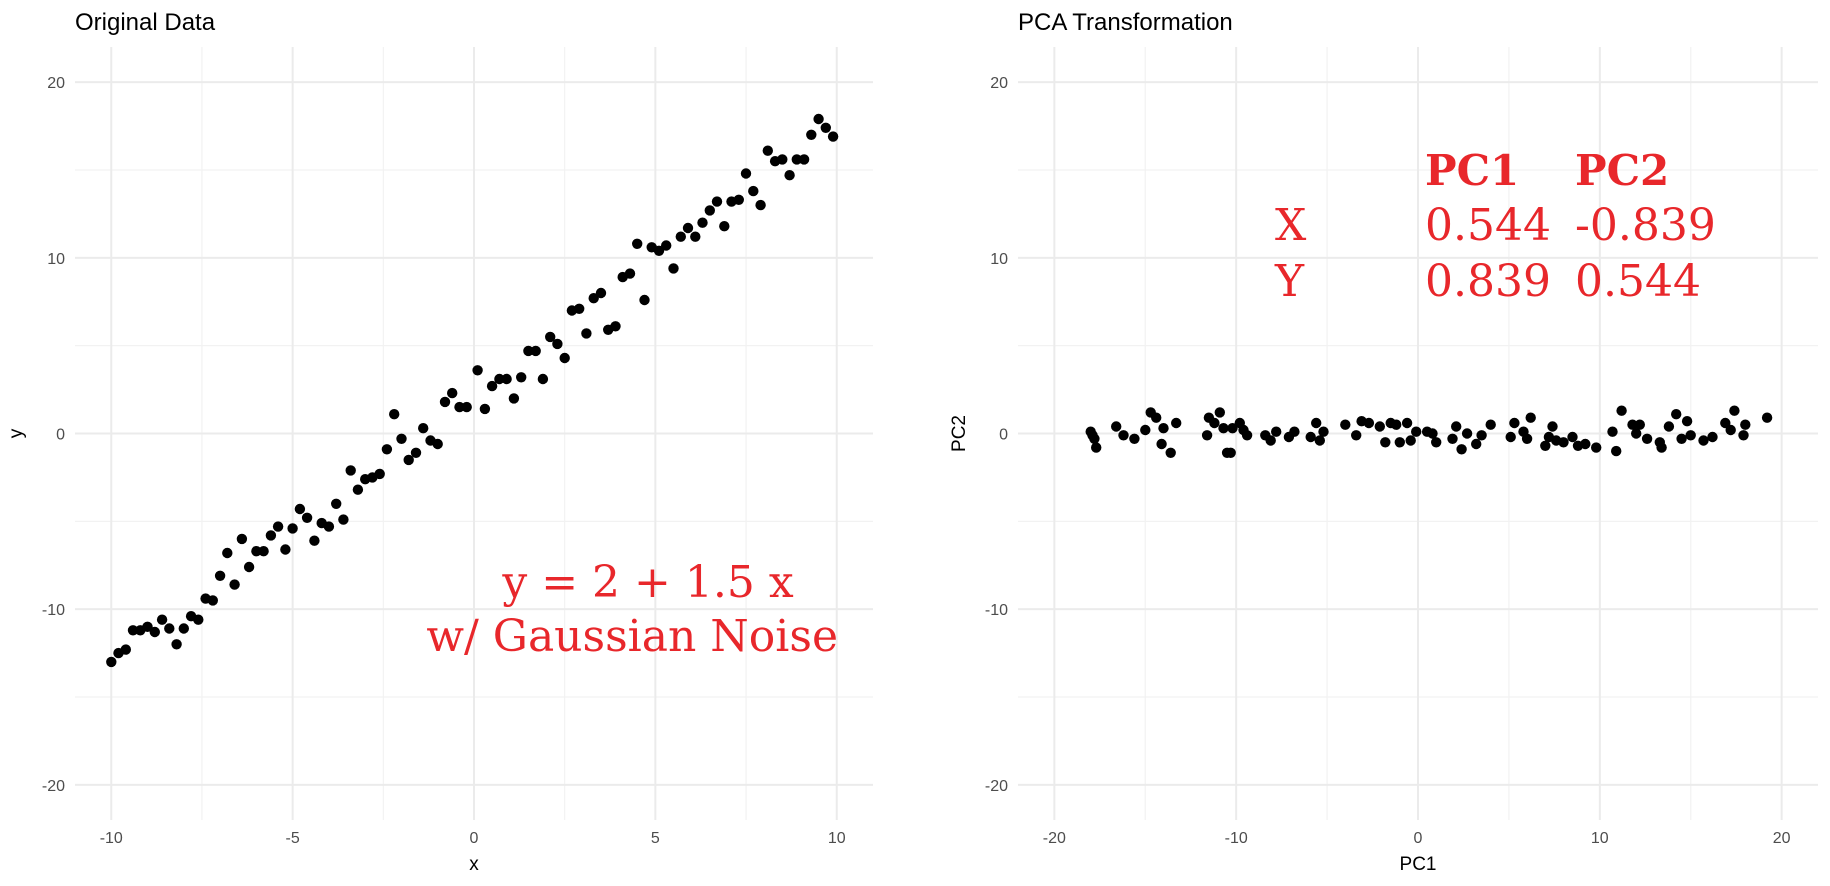 Image resolution: width=1830 pixels, height=886 pixels. What do you see at coordinates (1291, 225) in the screenshot?
I see `loadings-row-label: X` at bounding box center [1291, 225].